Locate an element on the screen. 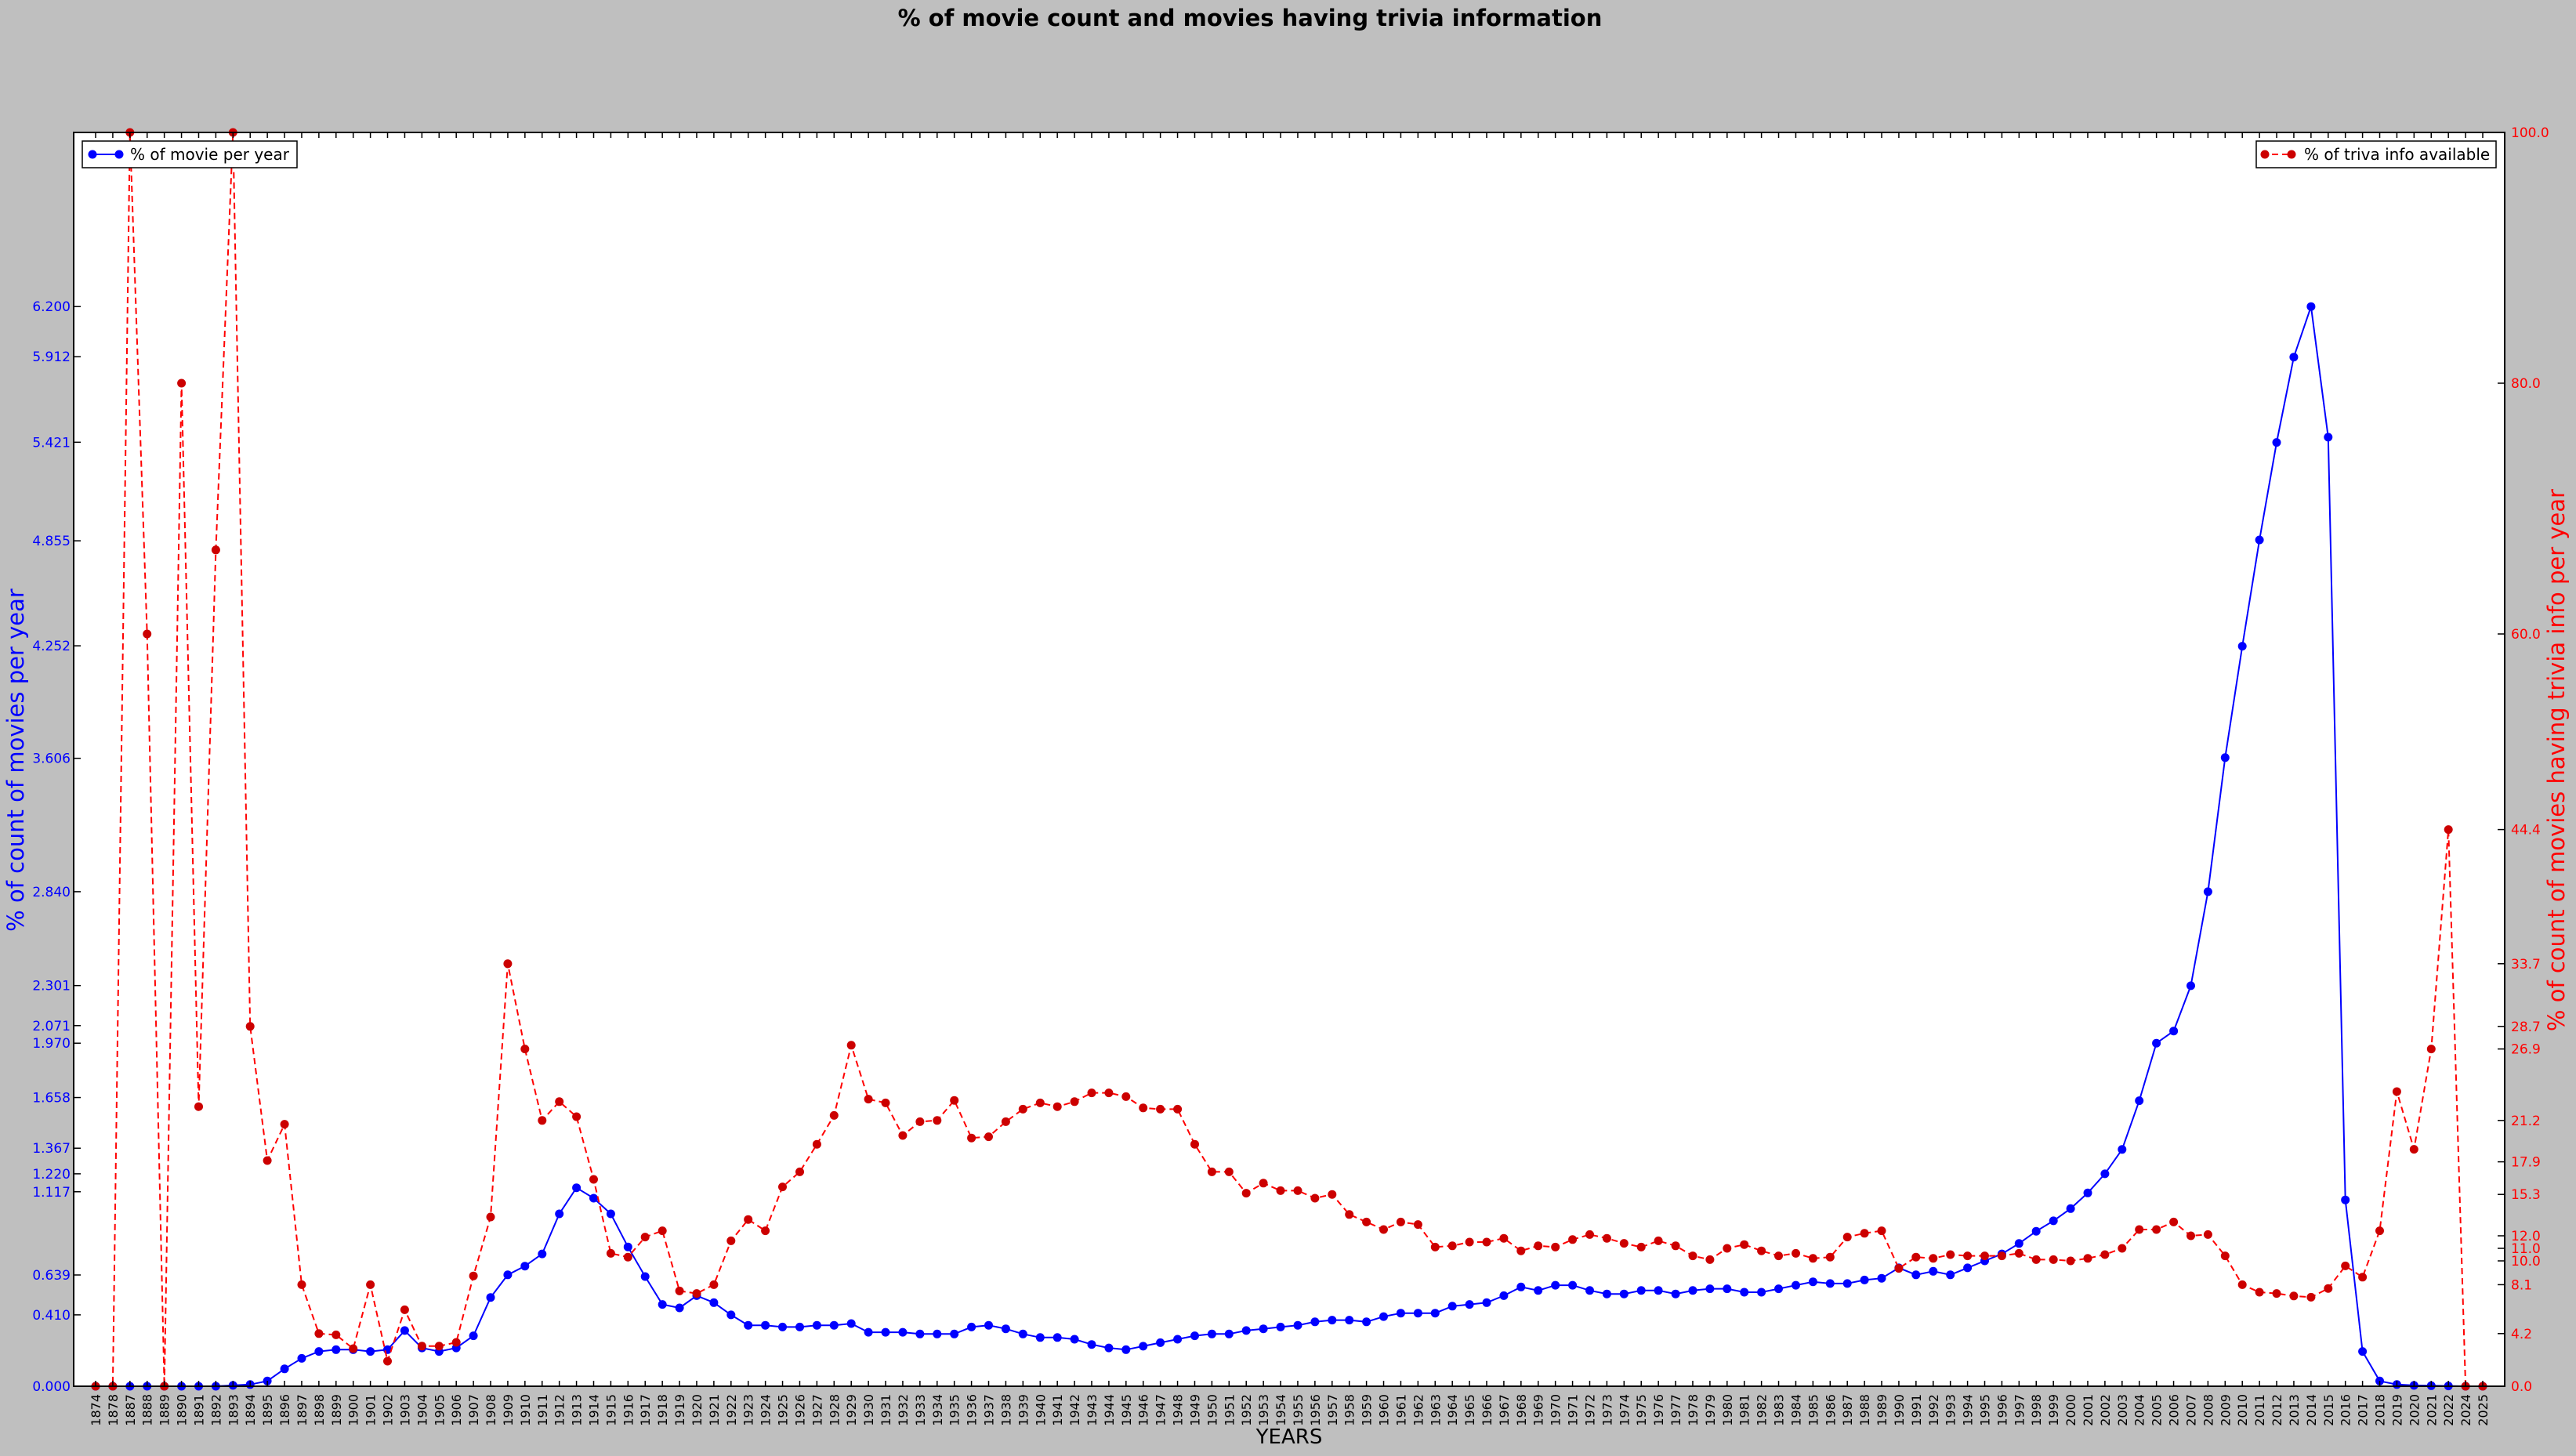  y-right-tick-label: 33.7 is located at coordinates (2526, 964).